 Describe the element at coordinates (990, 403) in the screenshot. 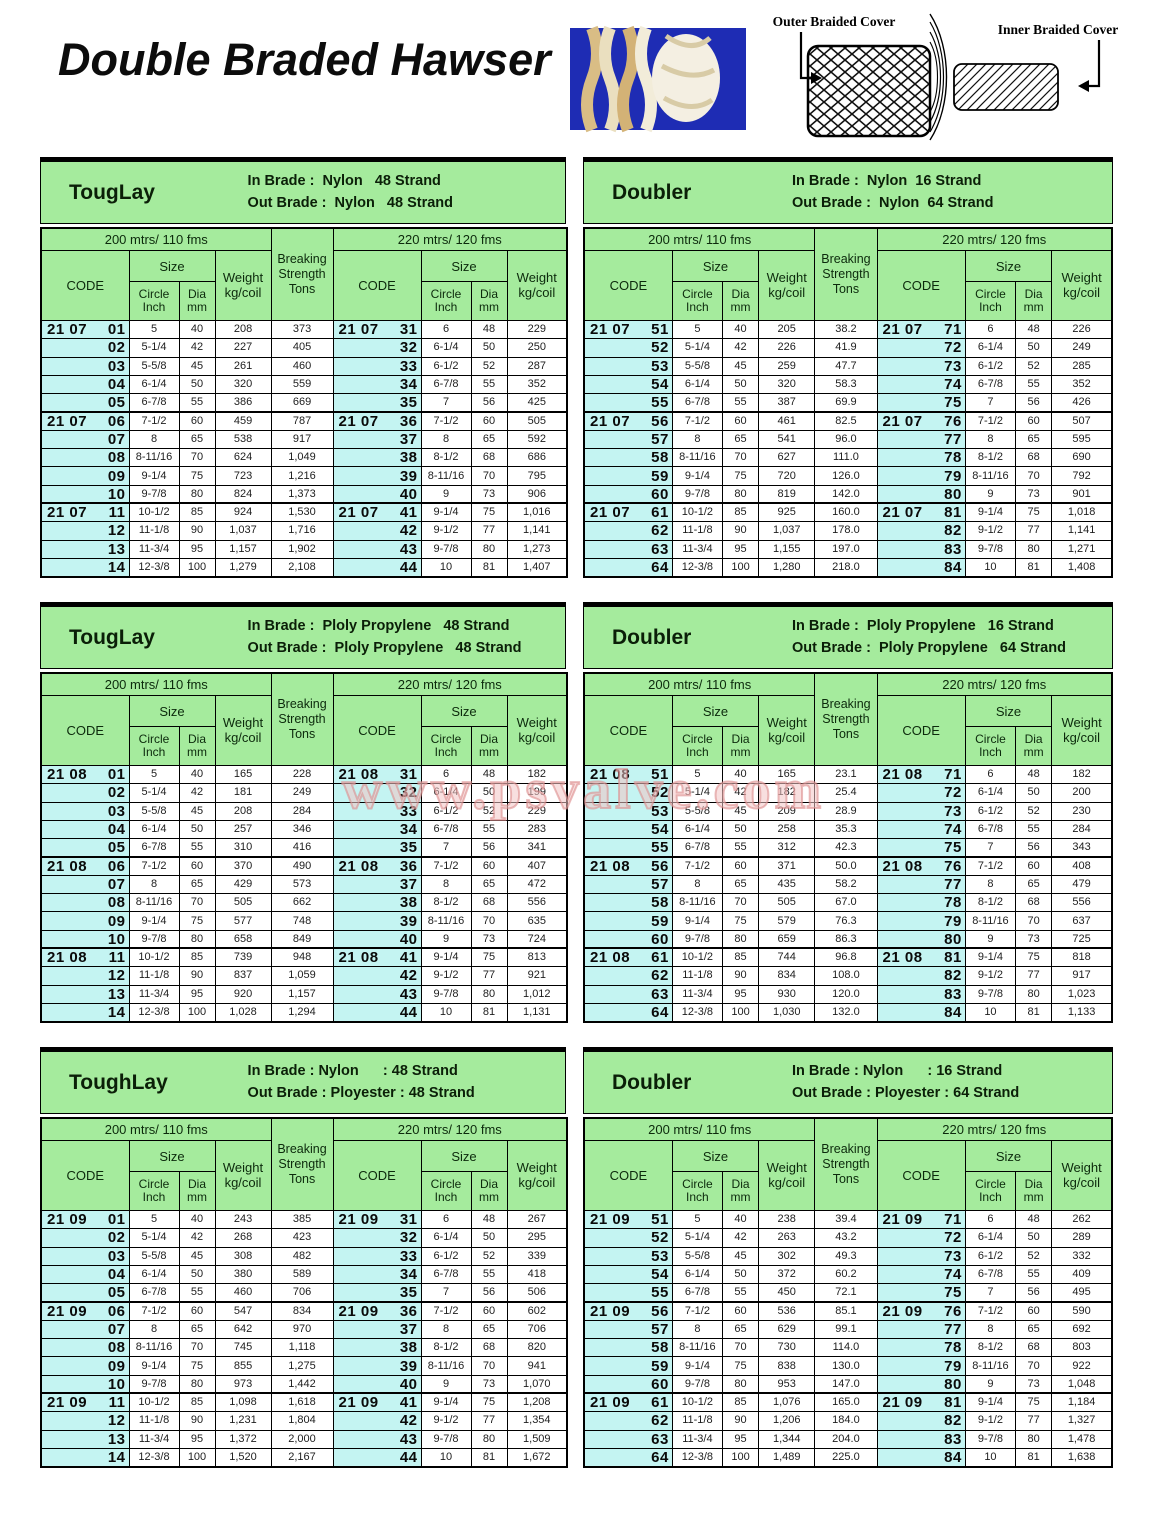

I see `circle-inch-cell: 7` at that location.